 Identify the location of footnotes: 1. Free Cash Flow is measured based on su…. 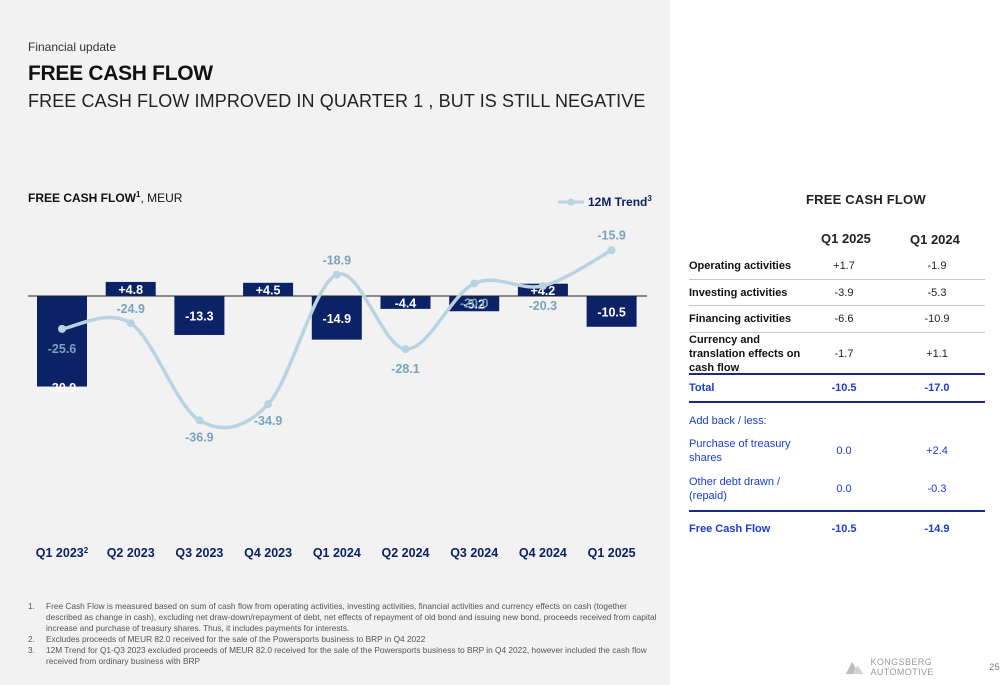
(343, 634).